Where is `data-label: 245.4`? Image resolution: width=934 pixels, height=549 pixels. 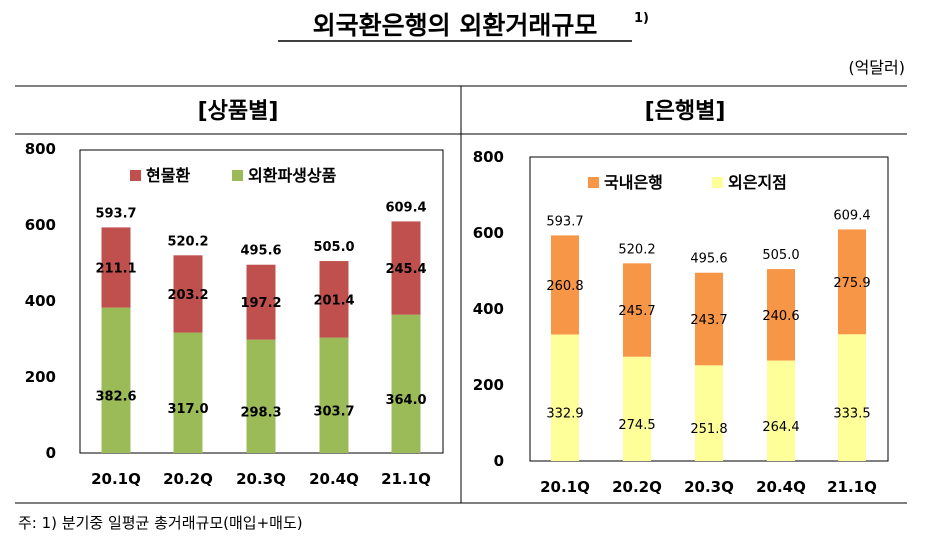 data-label: 245.4 is located at coordinates (405, 269).